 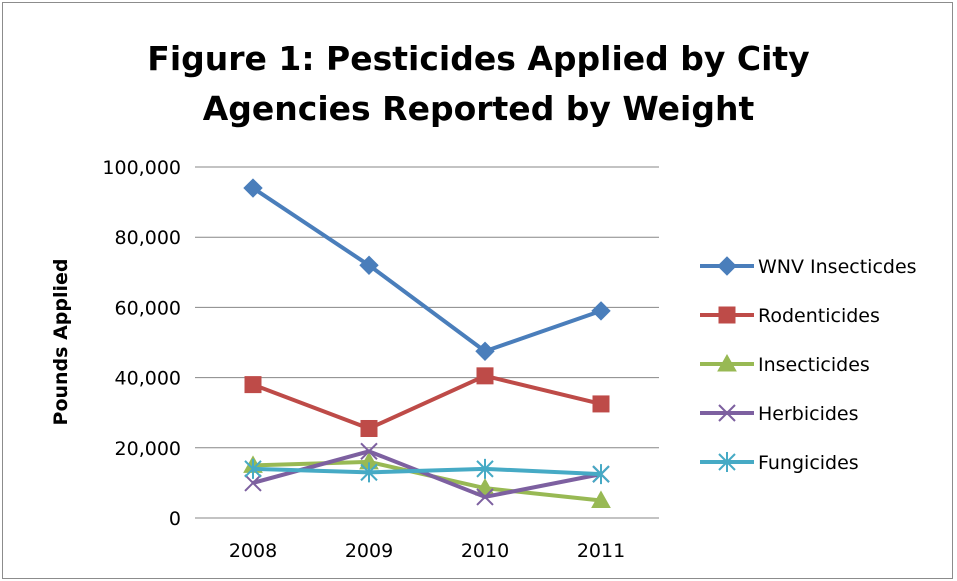 I want to click on chart-title-line-2: Agencies Reported by Weight, so click(x=478, y=108).